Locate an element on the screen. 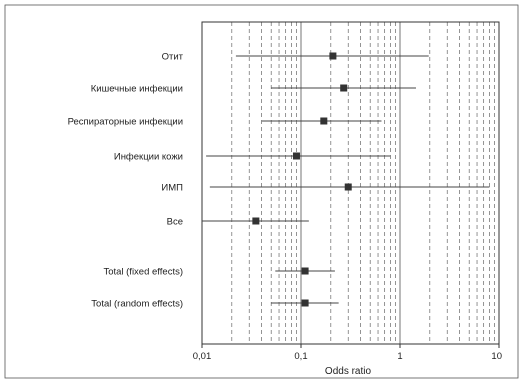 The image size is (523, 383). row-label: Total (random effects) is located at coordinates (137, 304).